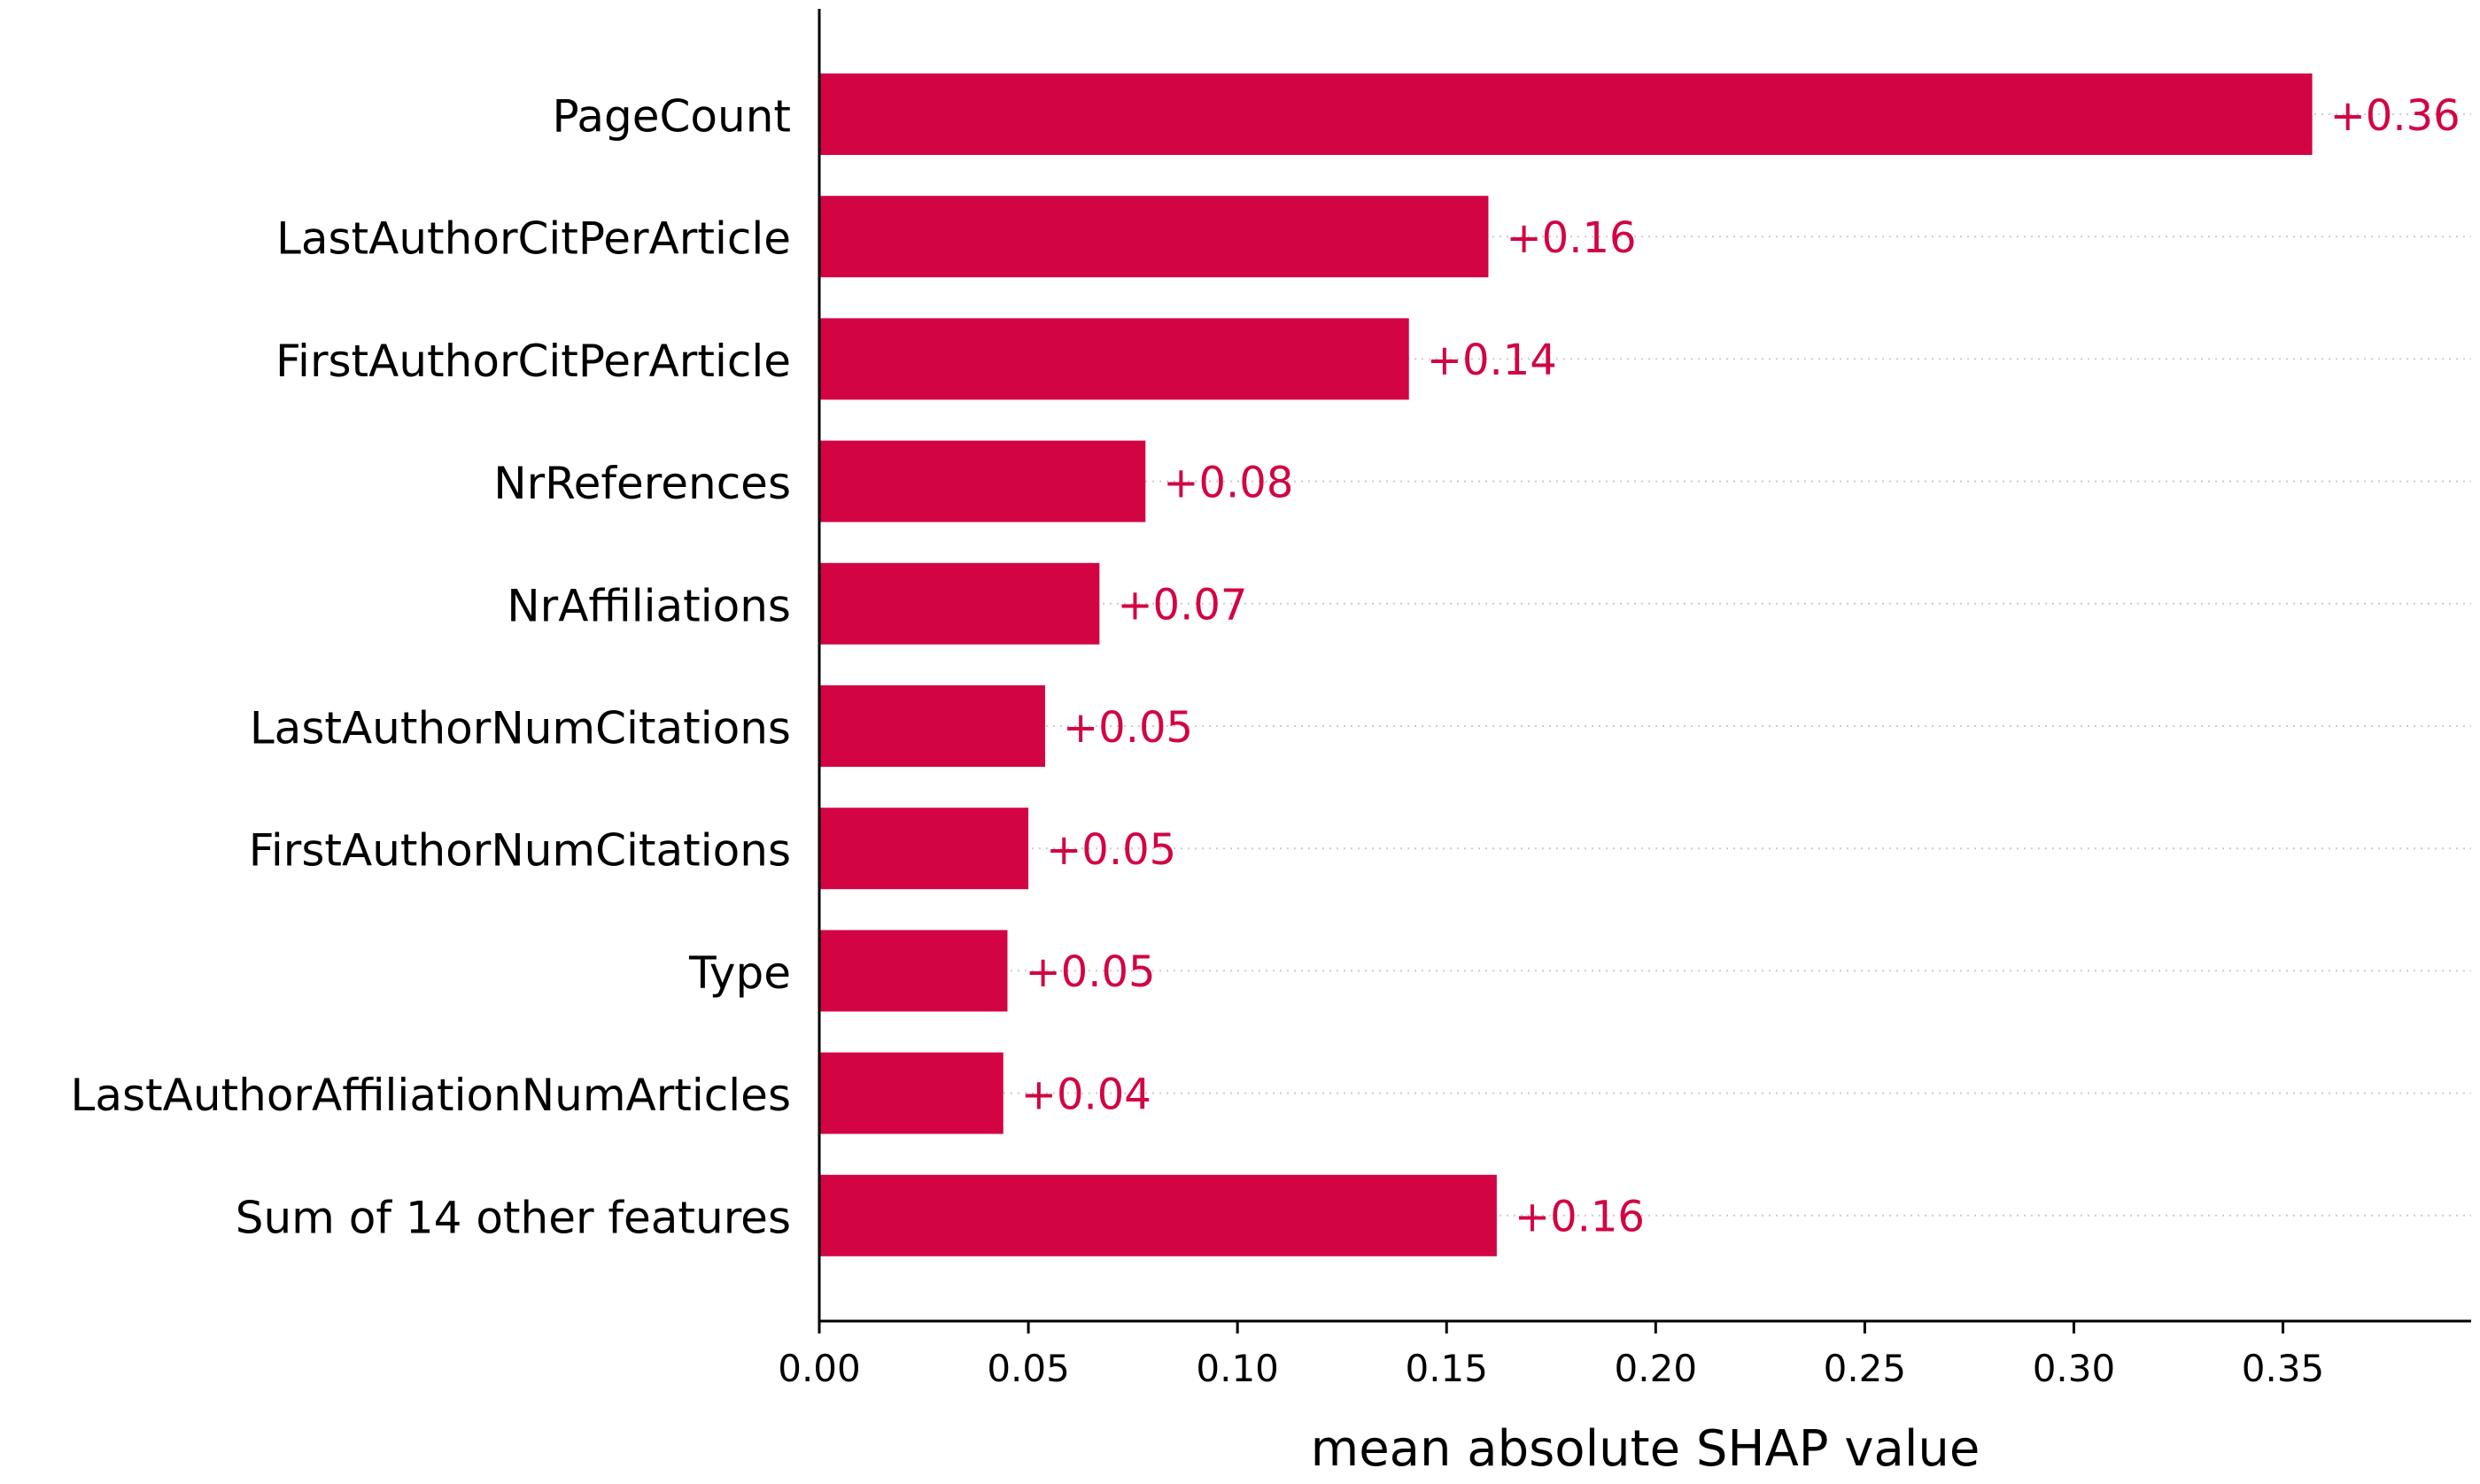  I want to click on x-tick-label: 0.10, so click(1237, 1368).